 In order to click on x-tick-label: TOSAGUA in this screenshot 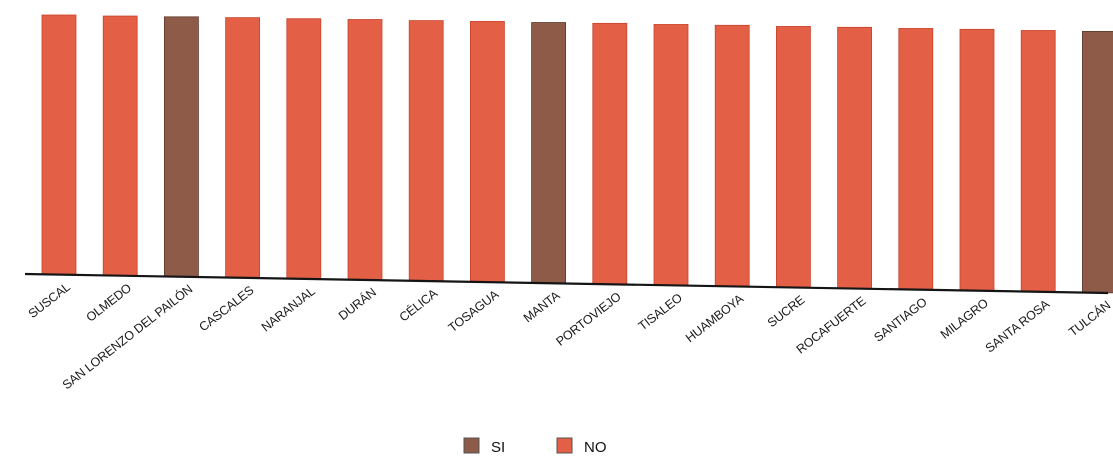, I will do `click(474, 311)`.